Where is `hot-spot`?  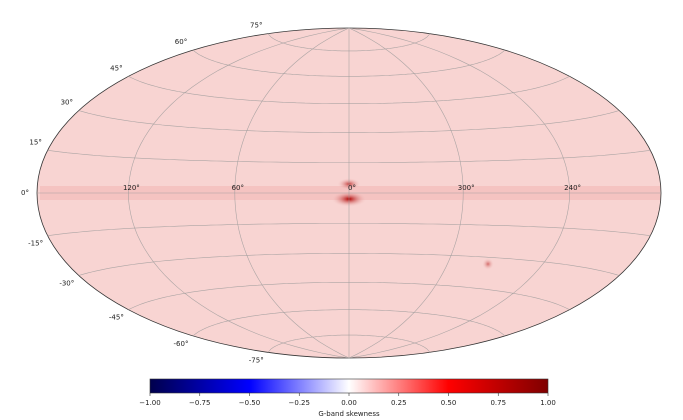
hot-spot is located at coordinates (488, 264).